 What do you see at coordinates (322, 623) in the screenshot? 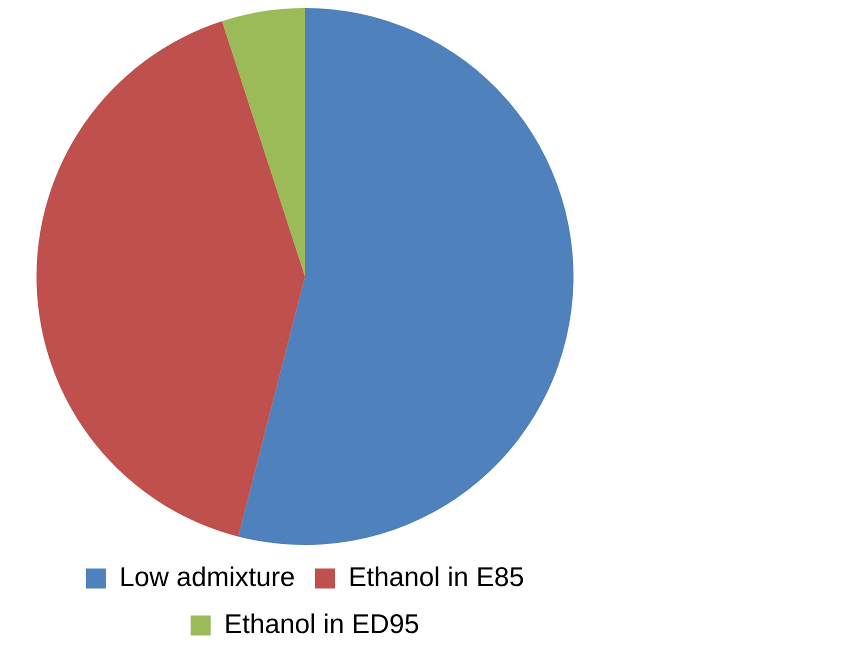
I see `legend-label: Ethanol in ED95` at bounding box center [322, 623].